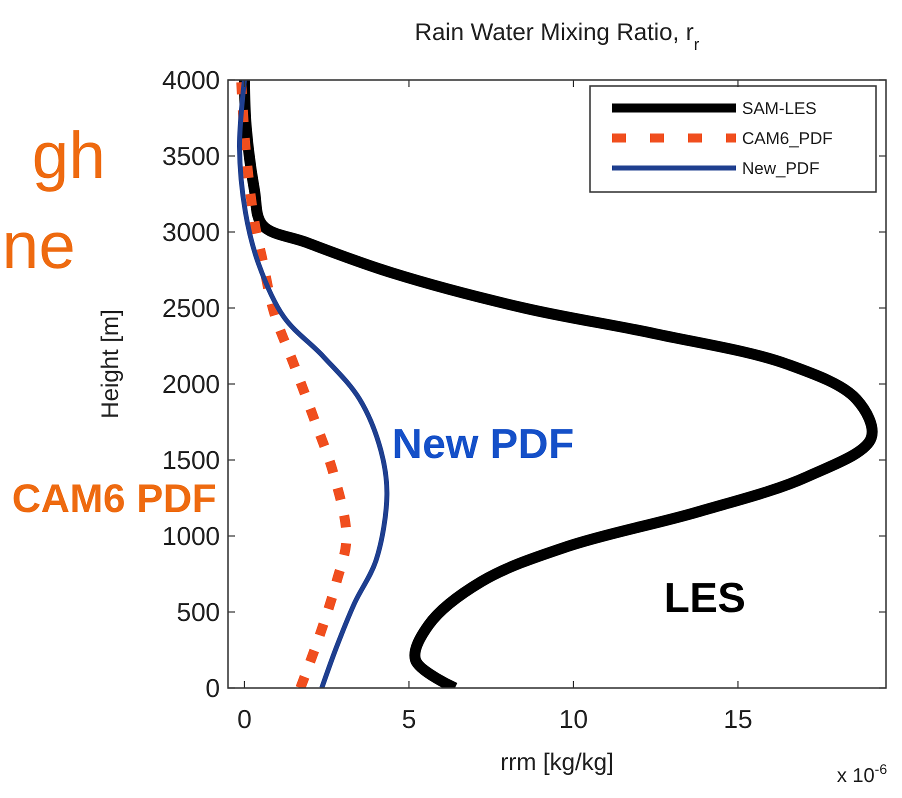 This screenshot has height=798, width=902. I want to click on y-tick-label: 3000, so click(191, 232).